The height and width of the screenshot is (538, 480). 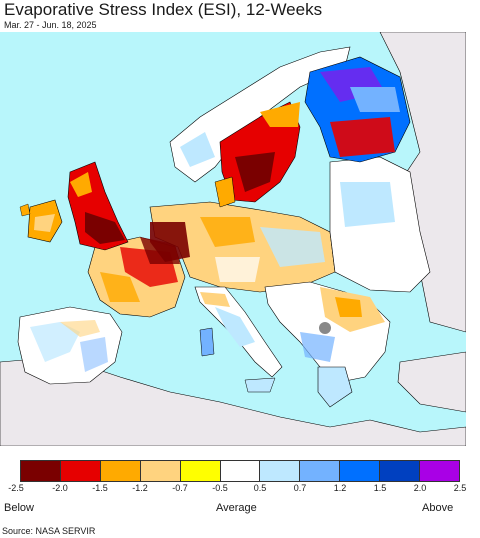 I want to click on legend-tick: -0.7, so click(x=180, y=488).